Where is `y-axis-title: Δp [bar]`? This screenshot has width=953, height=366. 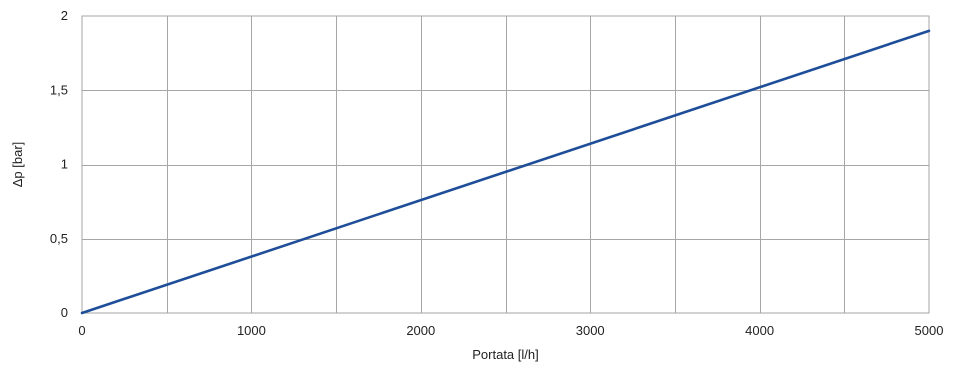 y-axis-title: Δp [bar] is located at coordinates (17, 165).